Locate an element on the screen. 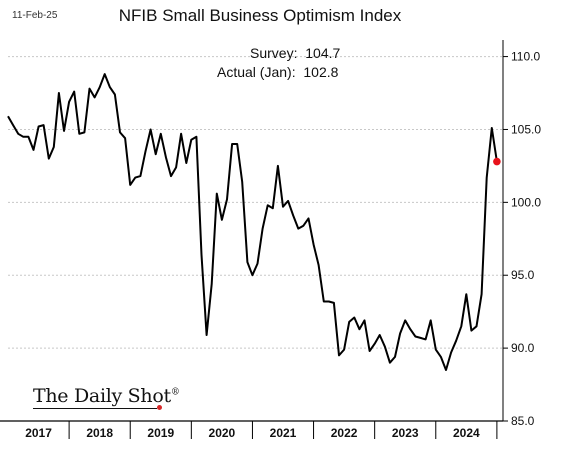  y-tick-label-110.0: 110.0 is located at coordinates (525, 57).